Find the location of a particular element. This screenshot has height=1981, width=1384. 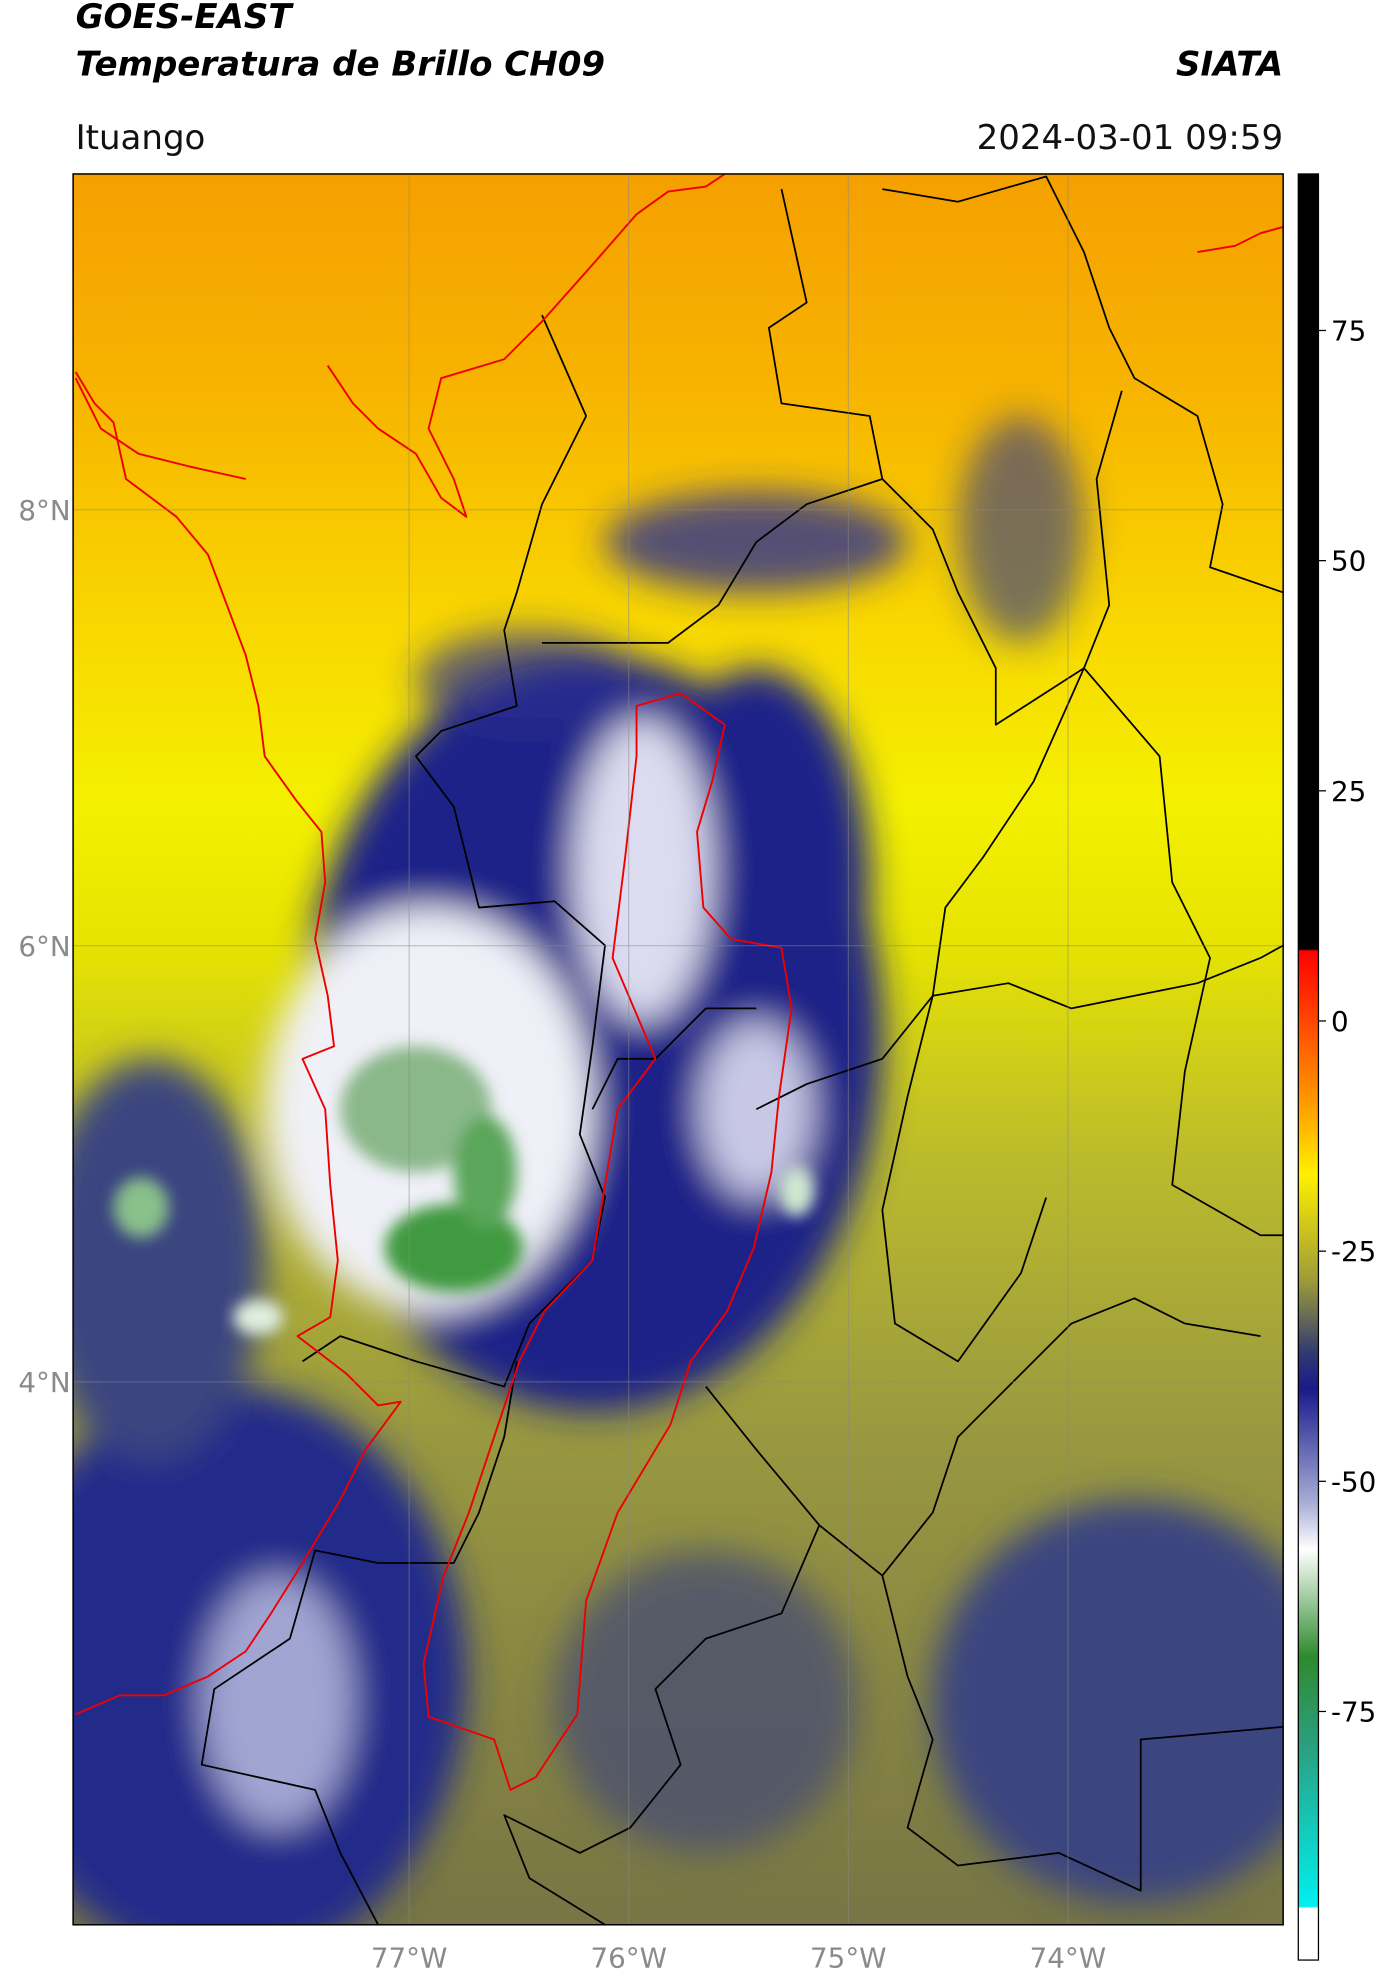

department-outline is located at coordinates (607, 1241).